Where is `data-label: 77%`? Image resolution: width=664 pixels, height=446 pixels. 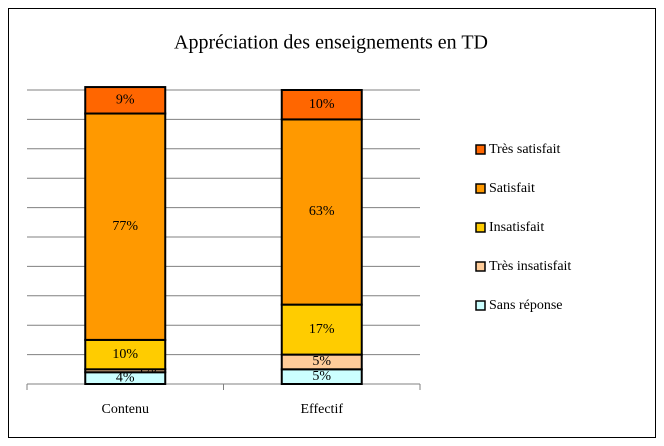 data-label: 77% is located at coordinates (125, 226).